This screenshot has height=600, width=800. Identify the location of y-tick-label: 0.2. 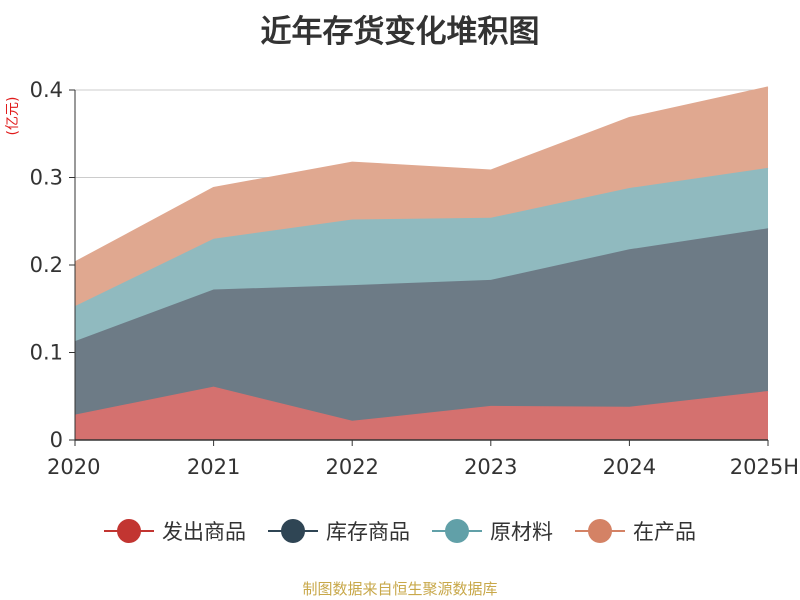
(46, 265).